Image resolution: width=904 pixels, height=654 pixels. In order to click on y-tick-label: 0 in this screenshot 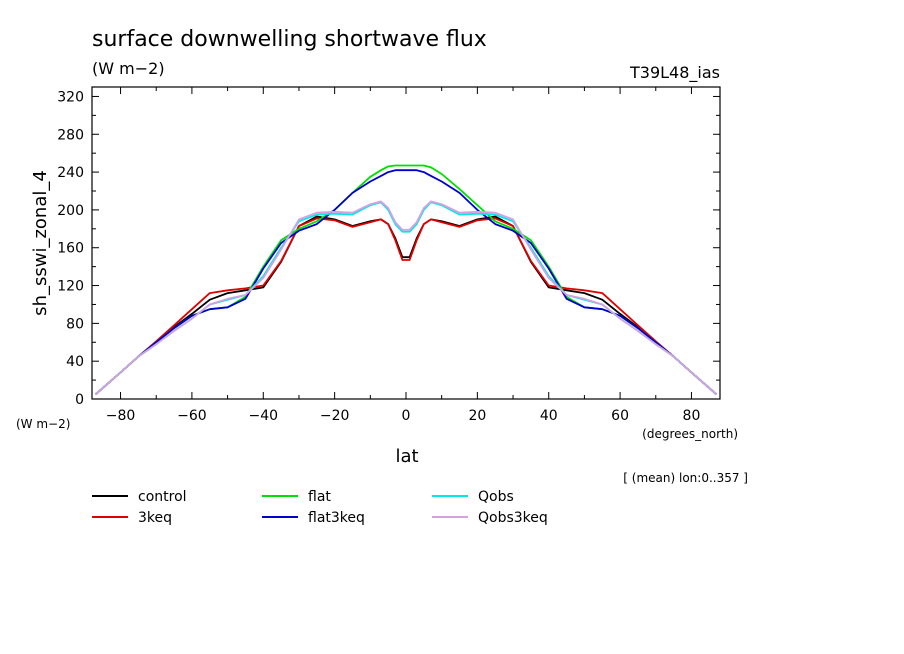, I will do `click(79, 400)`.